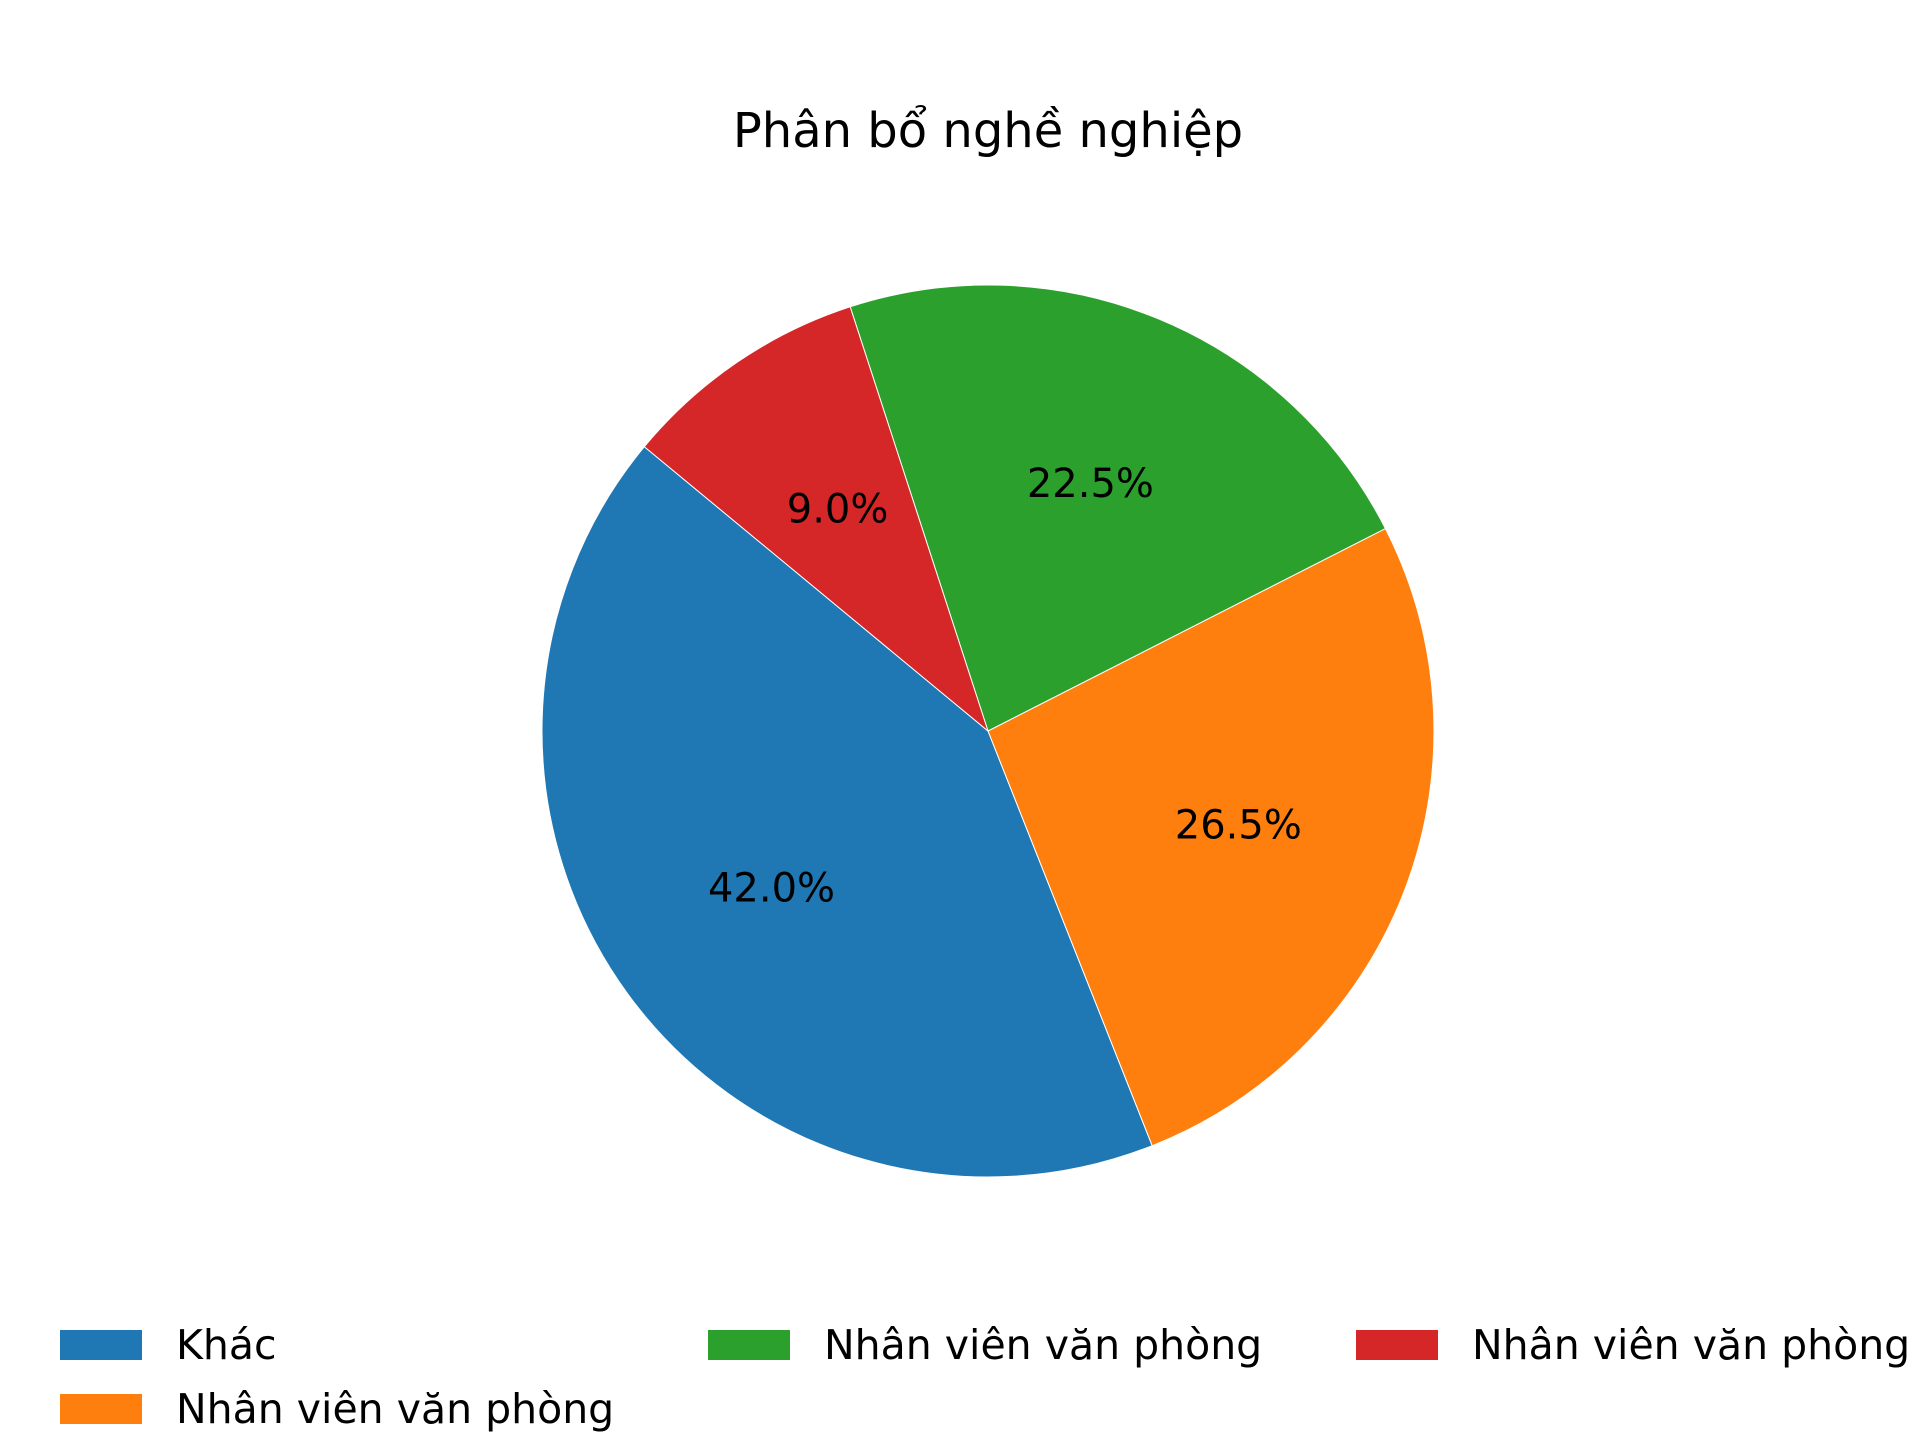  Describe the element at coordinates (1090, 484) in the screenshot. I see `pie-slice-3-percent-label: 22.5%` at that location.